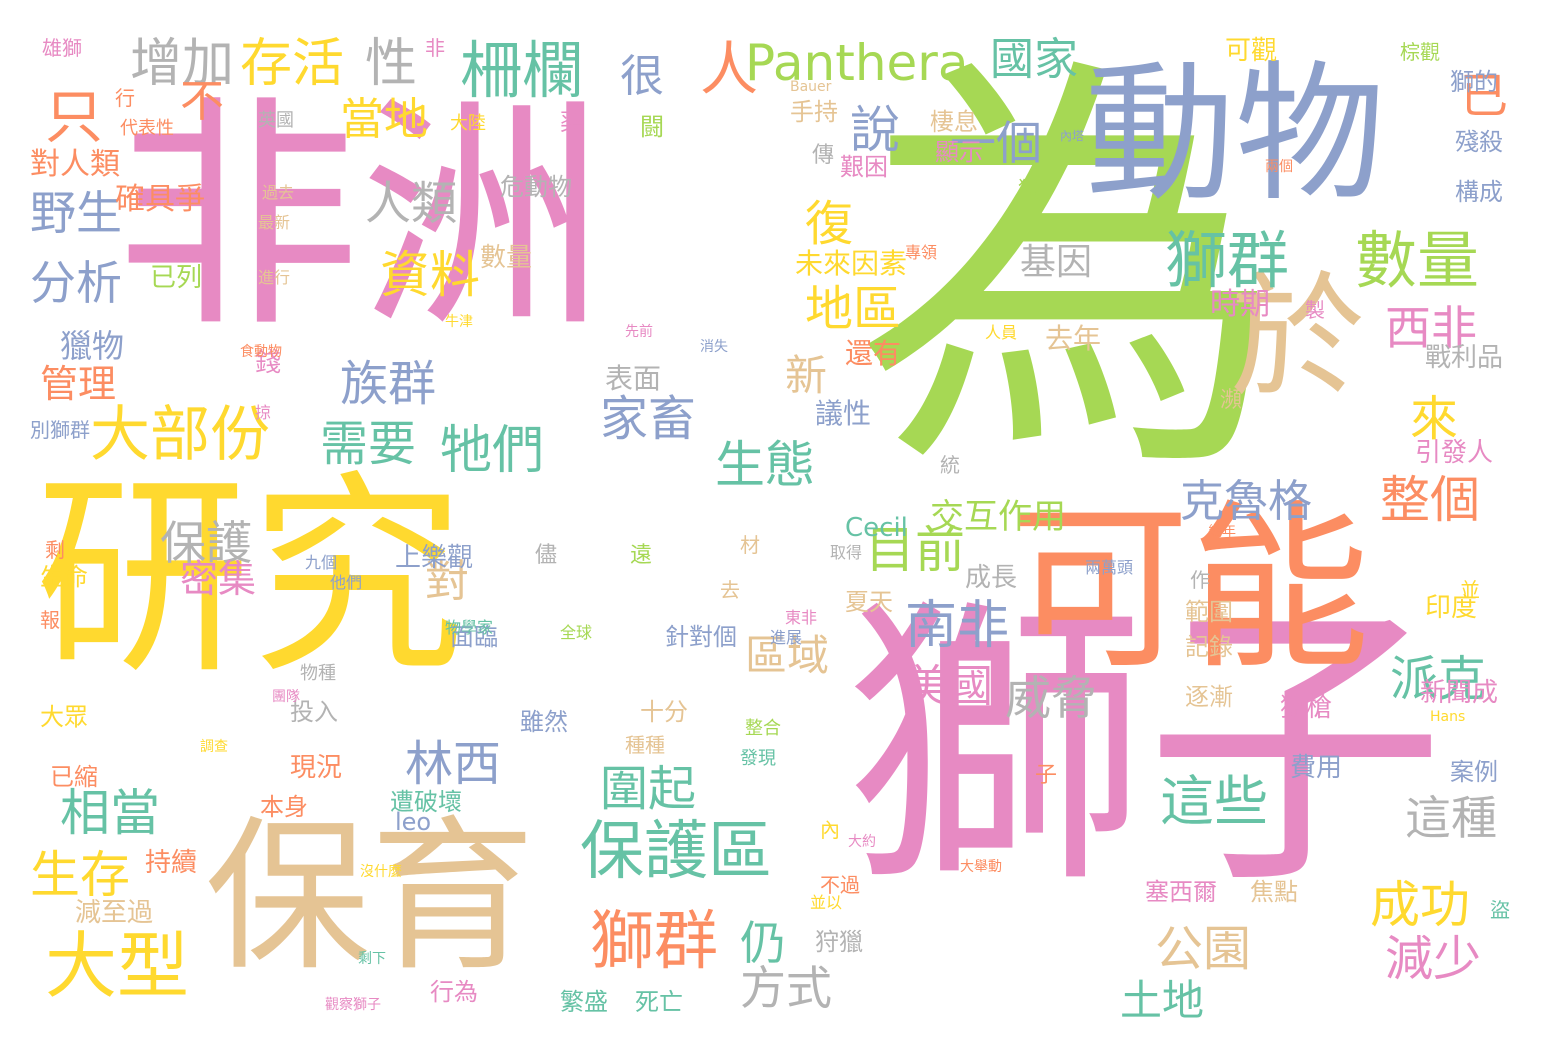 Image resolution: width=1548 pixels, height=1052 pixels. Describe the element at coordinates (814, 112) in the screenshot. I see `cloud-word: 手持` at that location.